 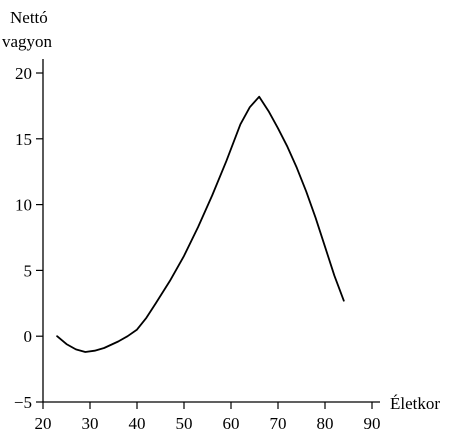 I want to click on x-tick-label: 40, so click(x=137, y=423).